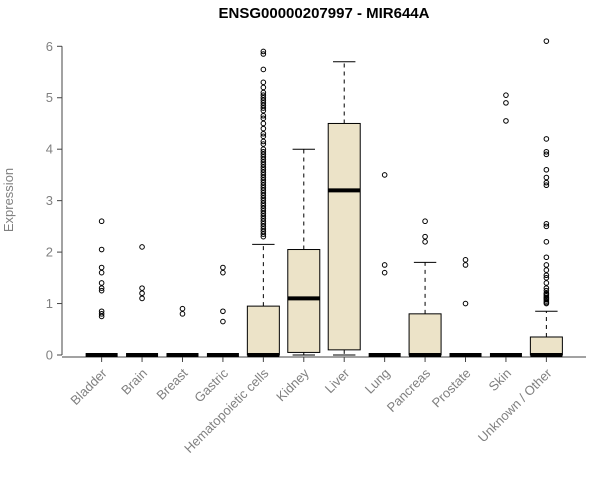 The height and width of the screenshot is (500, 600). What do you see at coordinates (377, 381) in the screenshot?
I see `category-label: Lung` at bounding box center [377, 381].